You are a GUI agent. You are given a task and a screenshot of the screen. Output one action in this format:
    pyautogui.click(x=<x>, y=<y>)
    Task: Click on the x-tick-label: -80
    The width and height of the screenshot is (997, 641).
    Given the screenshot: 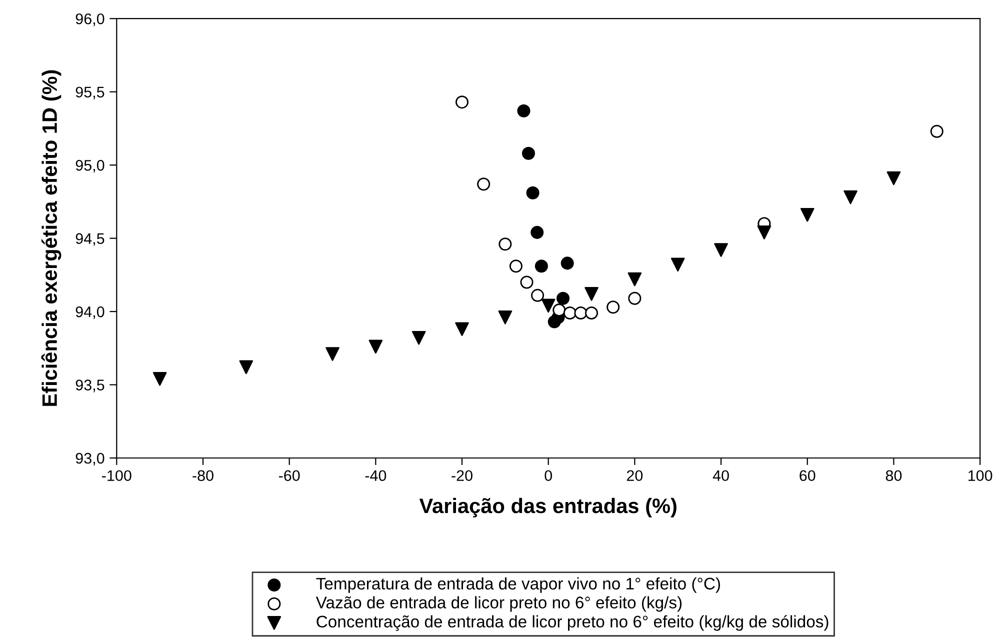 What is the action you would take?
    pyautogui.click(x=203, y=476)
    